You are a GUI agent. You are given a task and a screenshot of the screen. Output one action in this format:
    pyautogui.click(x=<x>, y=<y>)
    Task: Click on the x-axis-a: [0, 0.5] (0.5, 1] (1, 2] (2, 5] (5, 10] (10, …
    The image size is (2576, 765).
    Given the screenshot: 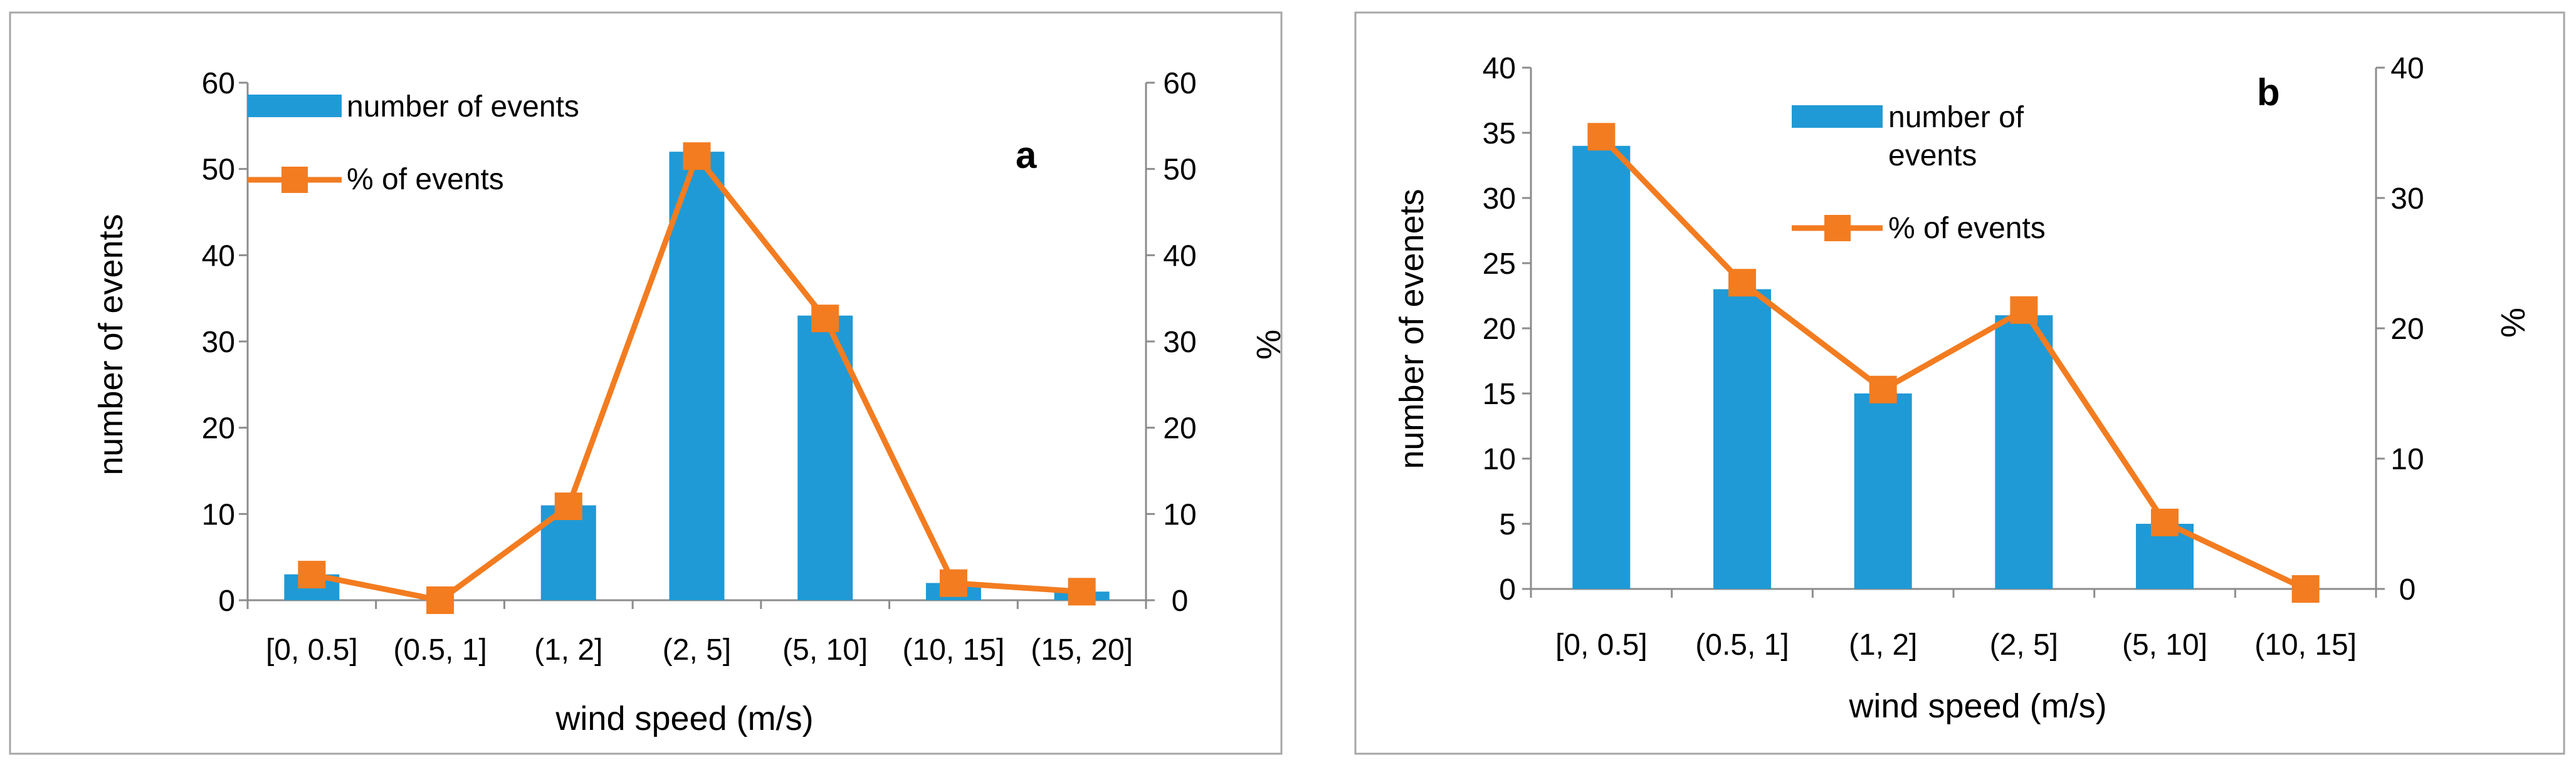 What is the action you would take?
    pyautogui.click(x=696, y=633)
    